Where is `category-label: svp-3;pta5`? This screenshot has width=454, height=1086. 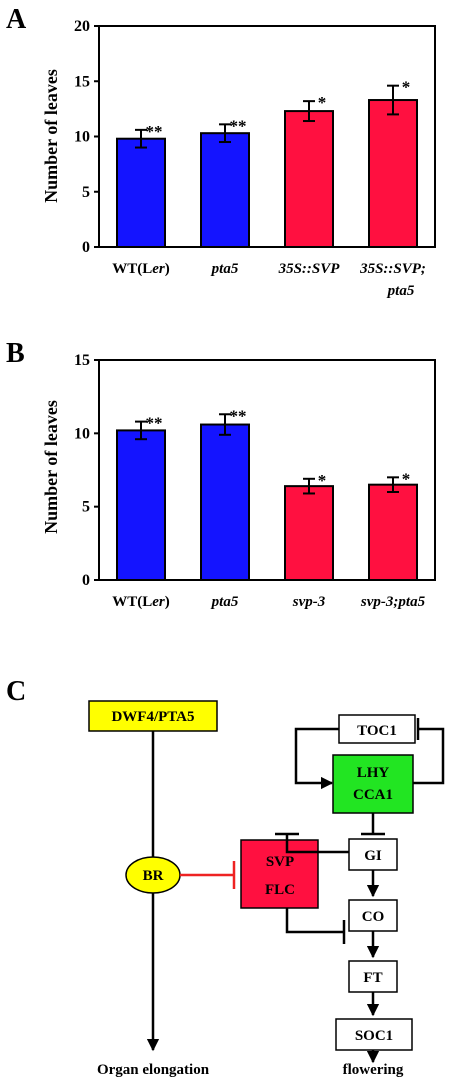
category-label: svp-3;pta5 is located at coordinates (393, 602).